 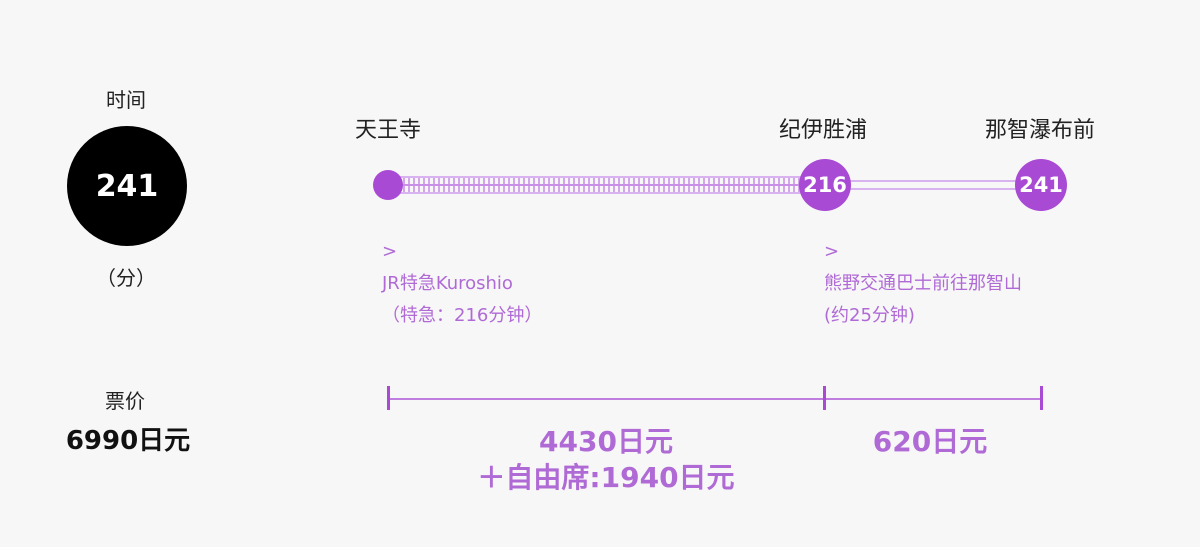 I want to click on fare-segment-rail: 4430日元 ＋自由席:1940日元, so click(x=606, y=460).